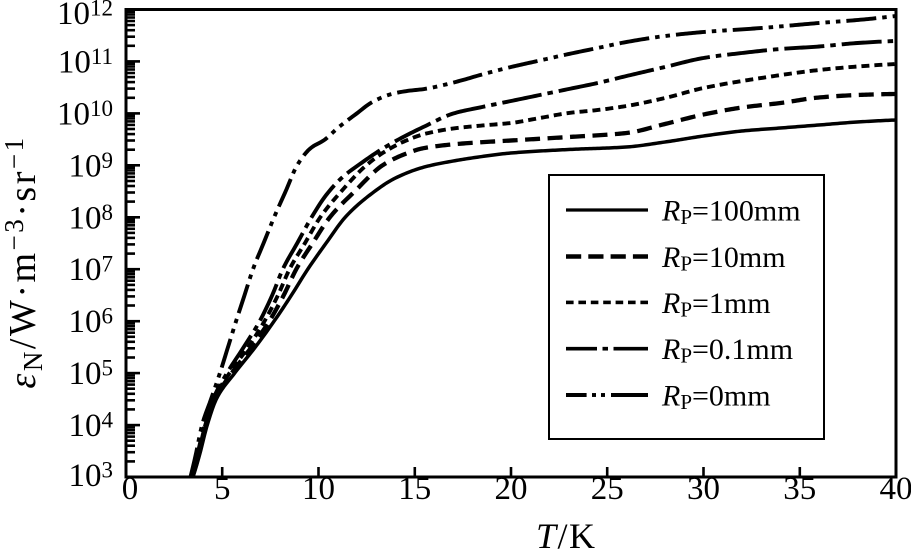 This screenshot has width=911, height=549. What do you see at coordinates (716, 304) in the screenshot?
I see `svg-text: RP=1mm` at bounding box center [716, 304].